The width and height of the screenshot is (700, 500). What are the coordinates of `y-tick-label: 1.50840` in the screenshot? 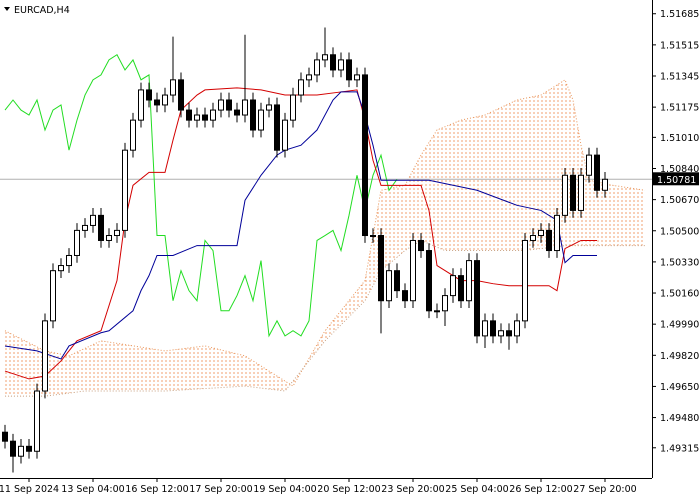 It's located at (679, 169).